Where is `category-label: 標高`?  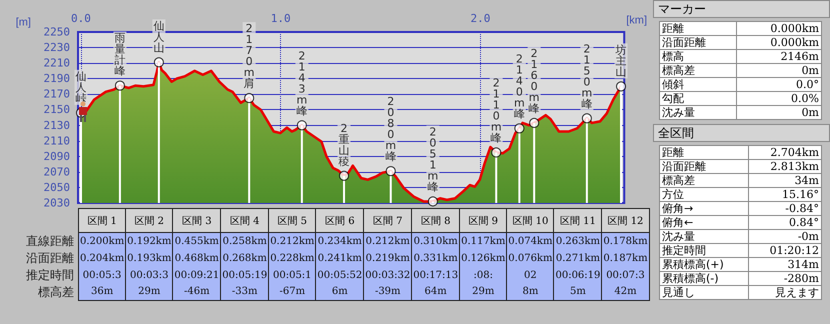 category-label: 標高 is located at coordinates (673, 56).